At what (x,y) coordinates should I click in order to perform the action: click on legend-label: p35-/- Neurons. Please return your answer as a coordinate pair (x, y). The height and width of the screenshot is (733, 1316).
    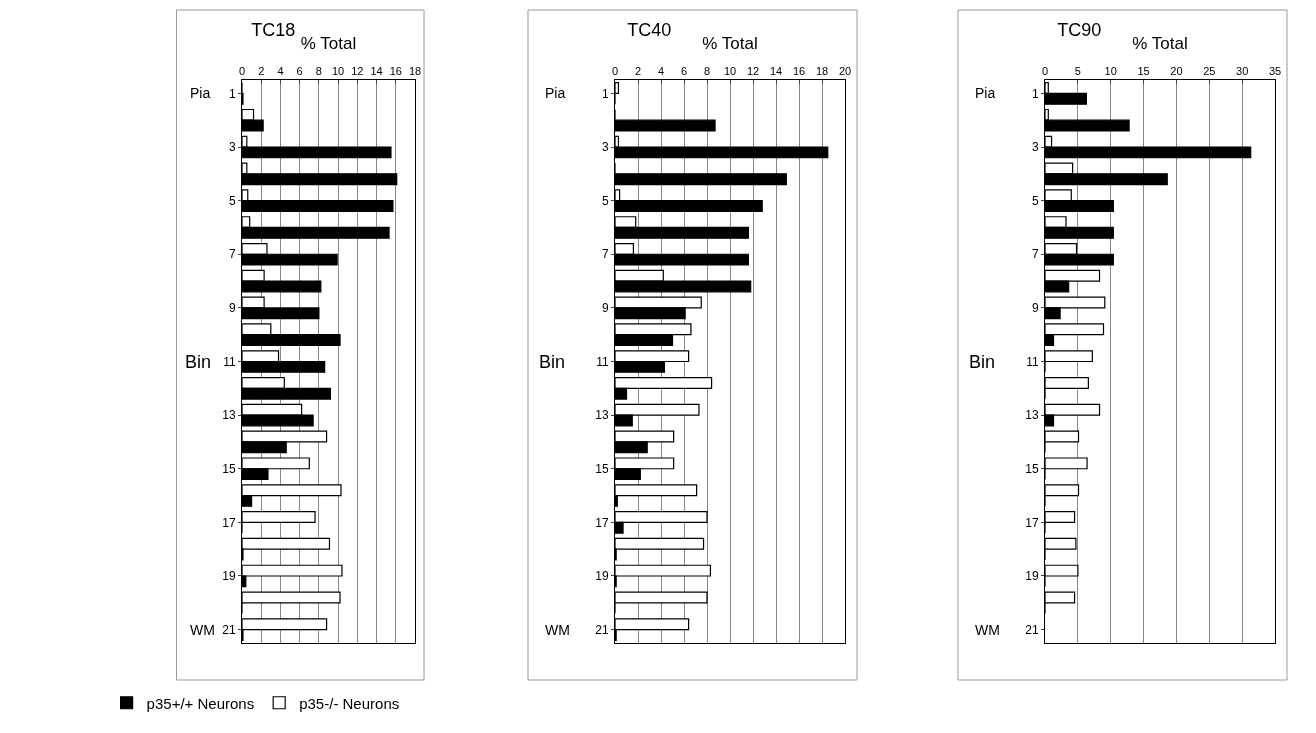
    Looking at the image, I should click on (349, 703).